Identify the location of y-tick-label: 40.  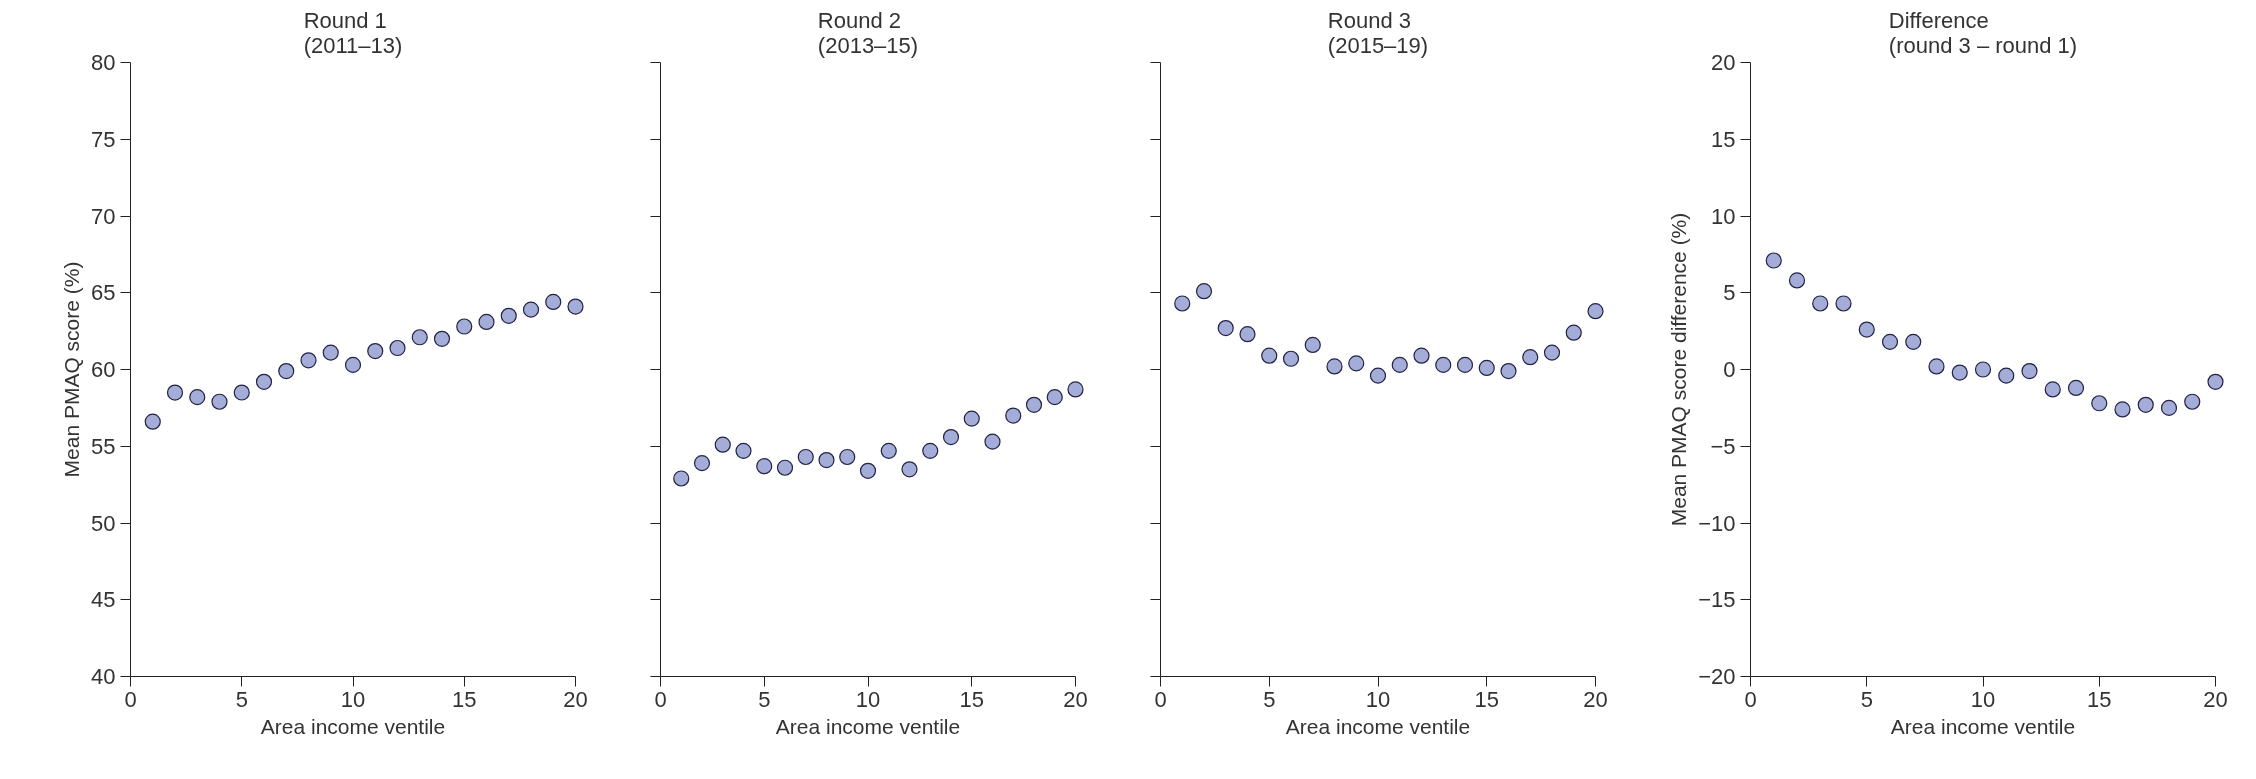
(103, 676).